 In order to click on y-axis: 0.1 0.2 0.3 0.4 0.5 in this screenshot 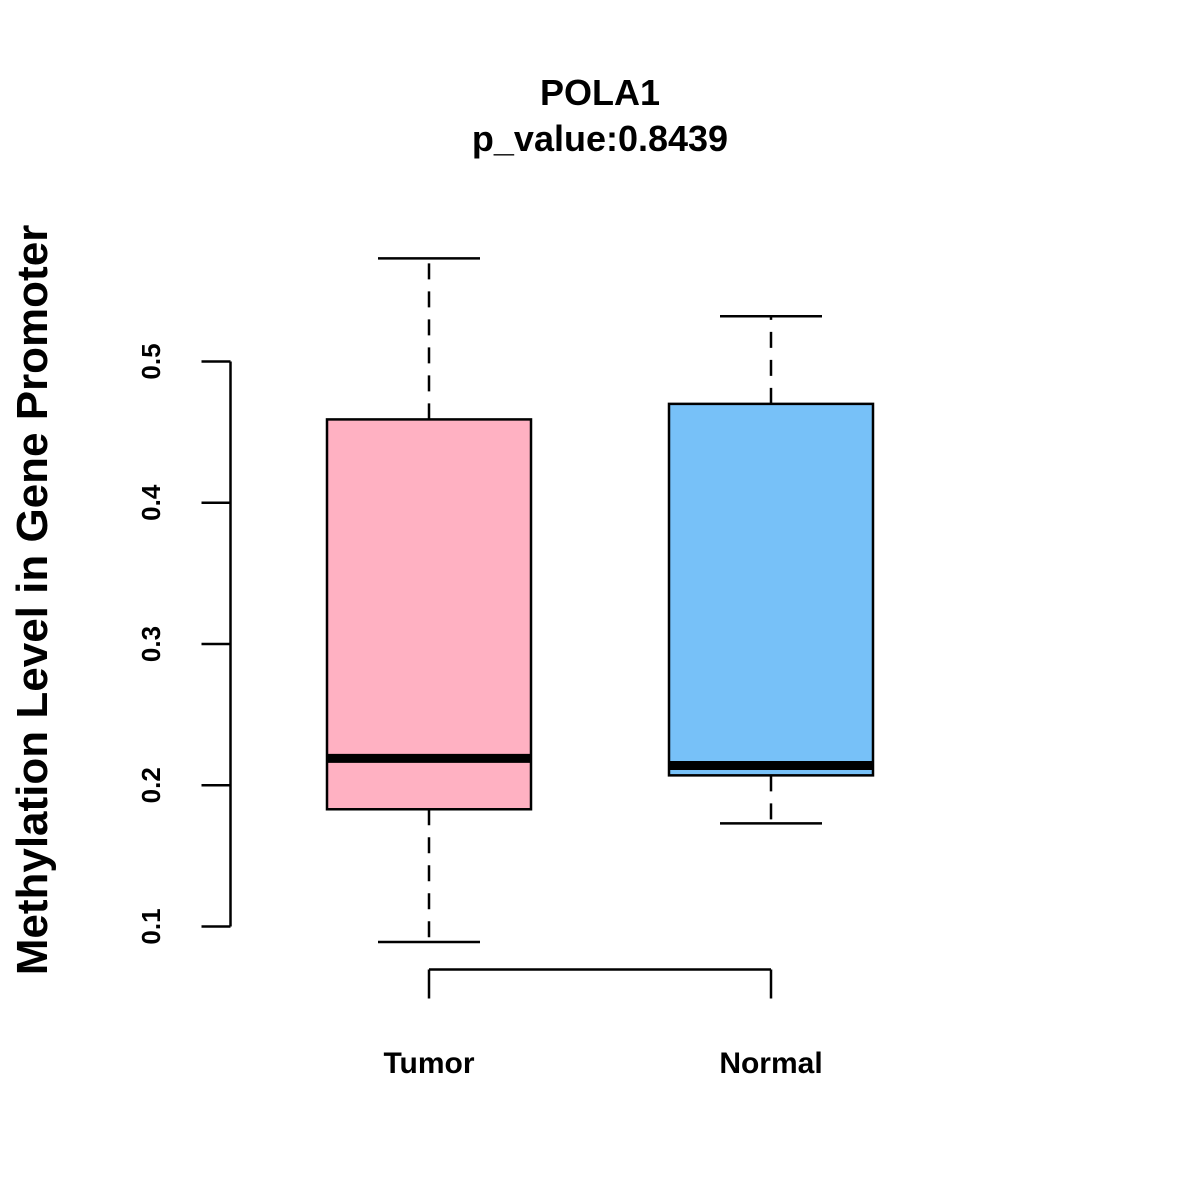, I will do `click(184, 644)`.